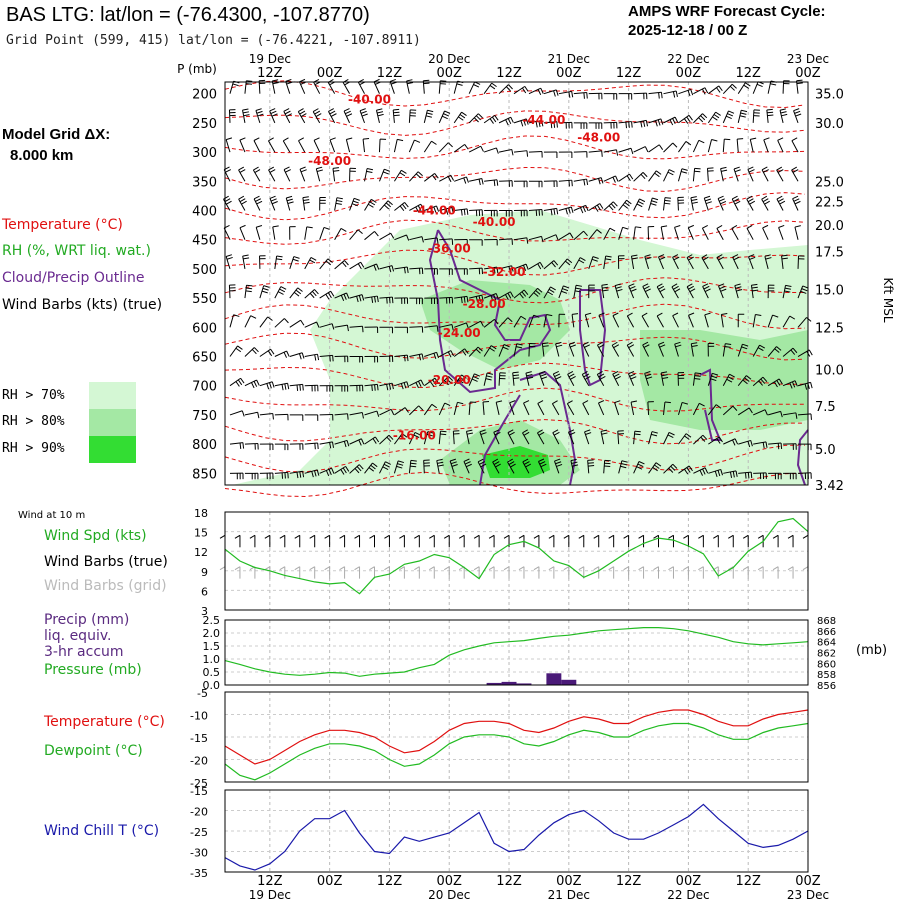 This screenshot has width=900, height=900. Describe the element at coordinates (414, 435) in the screenshot. I see `temperature-contour-label: -16.00` at that location.